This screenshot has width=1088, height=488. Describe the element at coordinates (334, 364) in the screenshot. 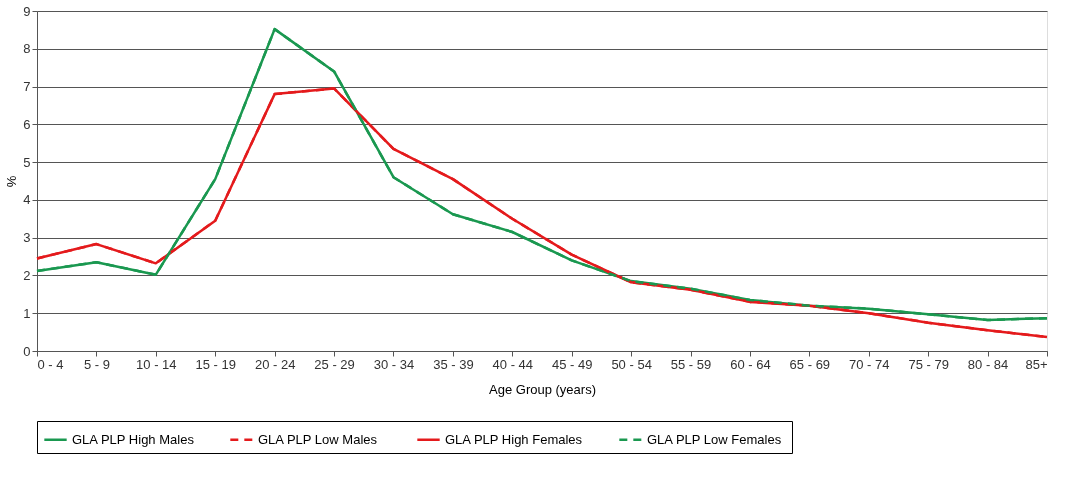

I see `x-tick-label: 25 - 29` at that location.